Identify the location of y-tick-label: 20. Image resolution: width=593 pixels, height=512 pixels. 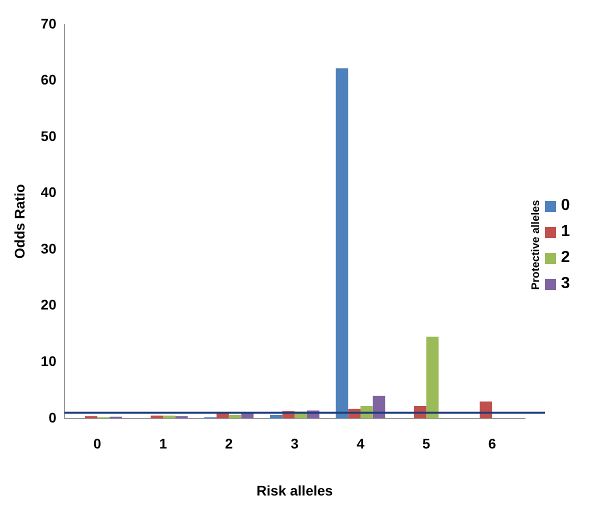
(48, 304).